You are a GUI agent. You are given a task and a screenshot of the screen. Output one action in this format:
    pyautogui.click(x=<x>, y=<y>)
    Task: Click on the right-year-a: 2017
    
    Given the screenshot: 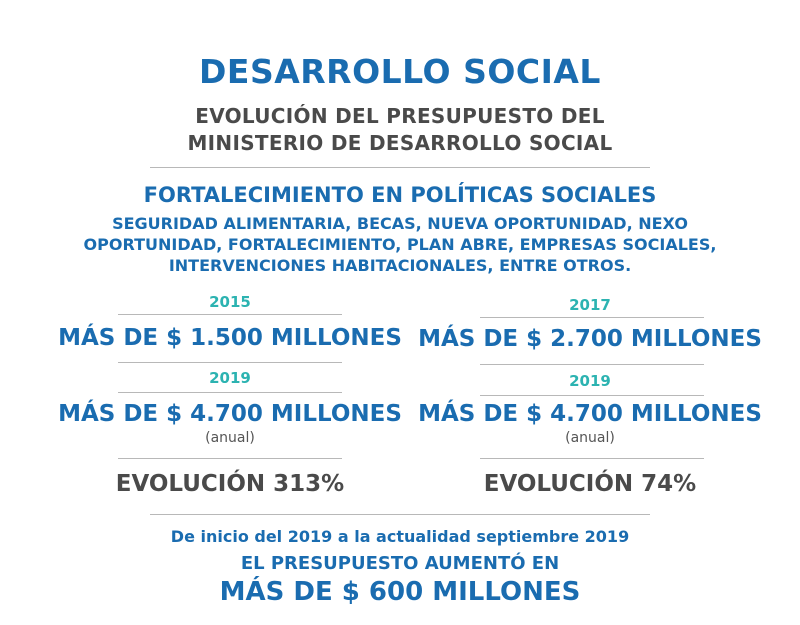 What is the action you would take?
    pyautogui.click(x=590, y=305)
    